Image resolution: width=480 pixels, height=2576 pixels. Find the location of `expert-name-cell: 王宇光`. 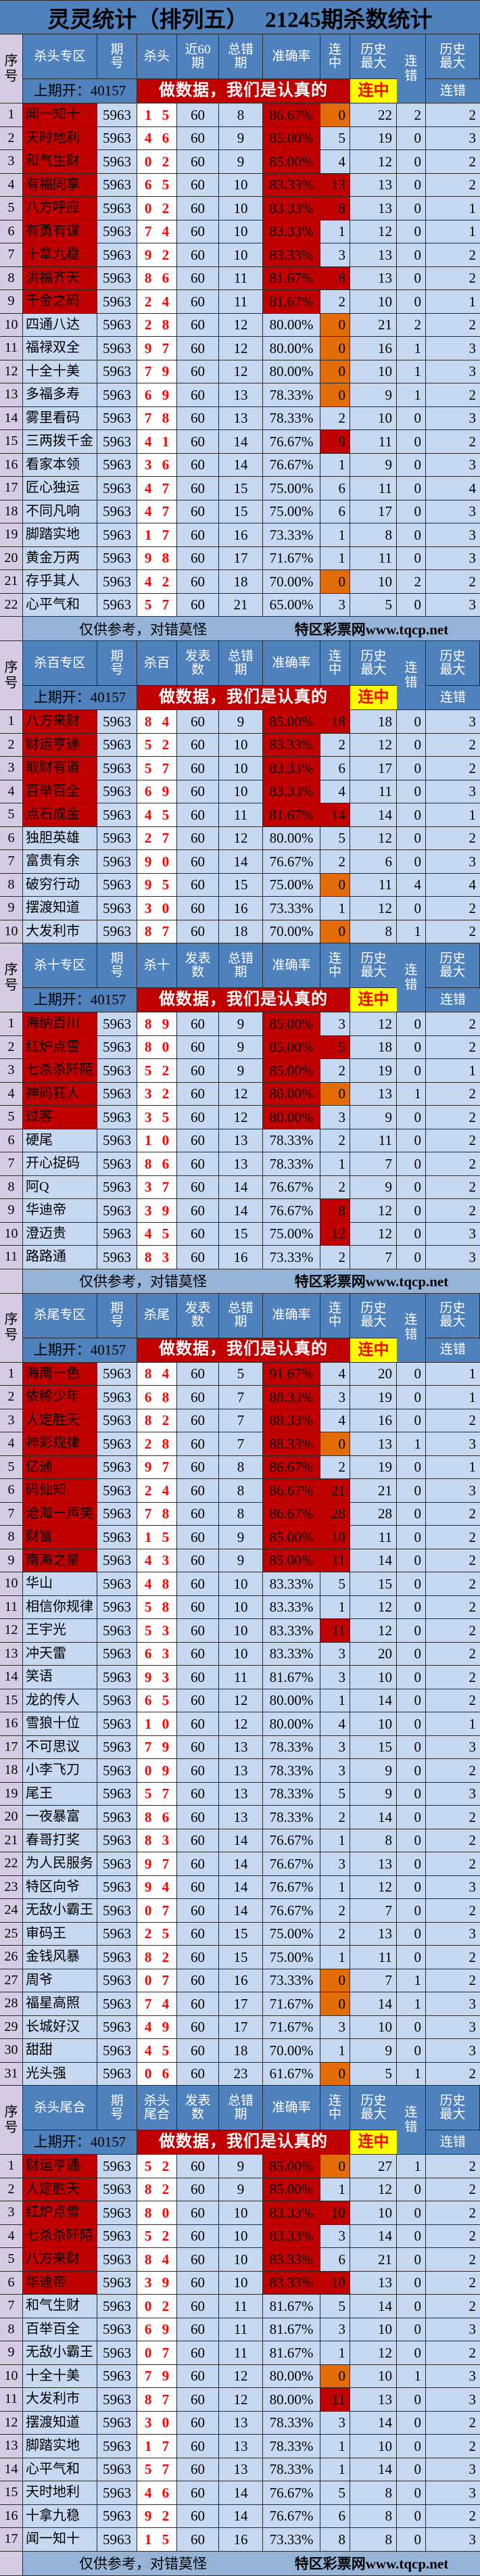

expert-name-cell: 王宇光 is located at coordinates (60, 1630).